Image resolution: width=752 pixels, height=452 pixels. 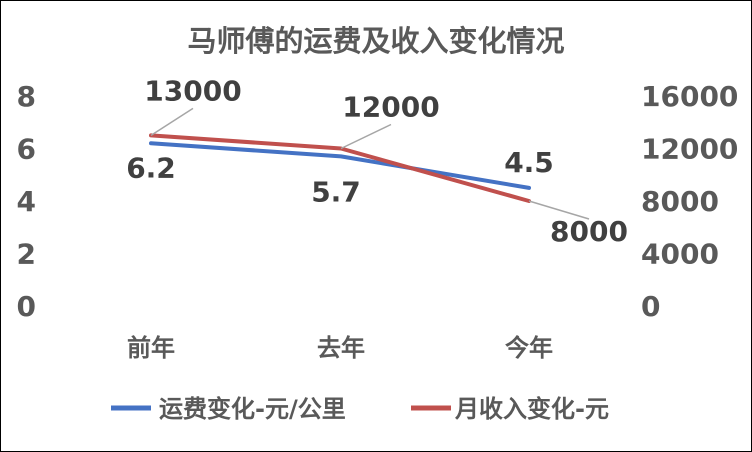 I want to click on left-tick-label: 4, so click(x=26, y=201).